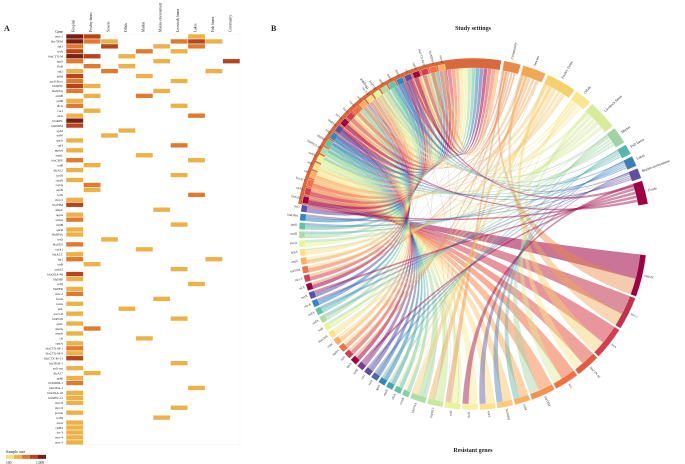  I want to click on gene-label: oqxB, so click(304, 297).